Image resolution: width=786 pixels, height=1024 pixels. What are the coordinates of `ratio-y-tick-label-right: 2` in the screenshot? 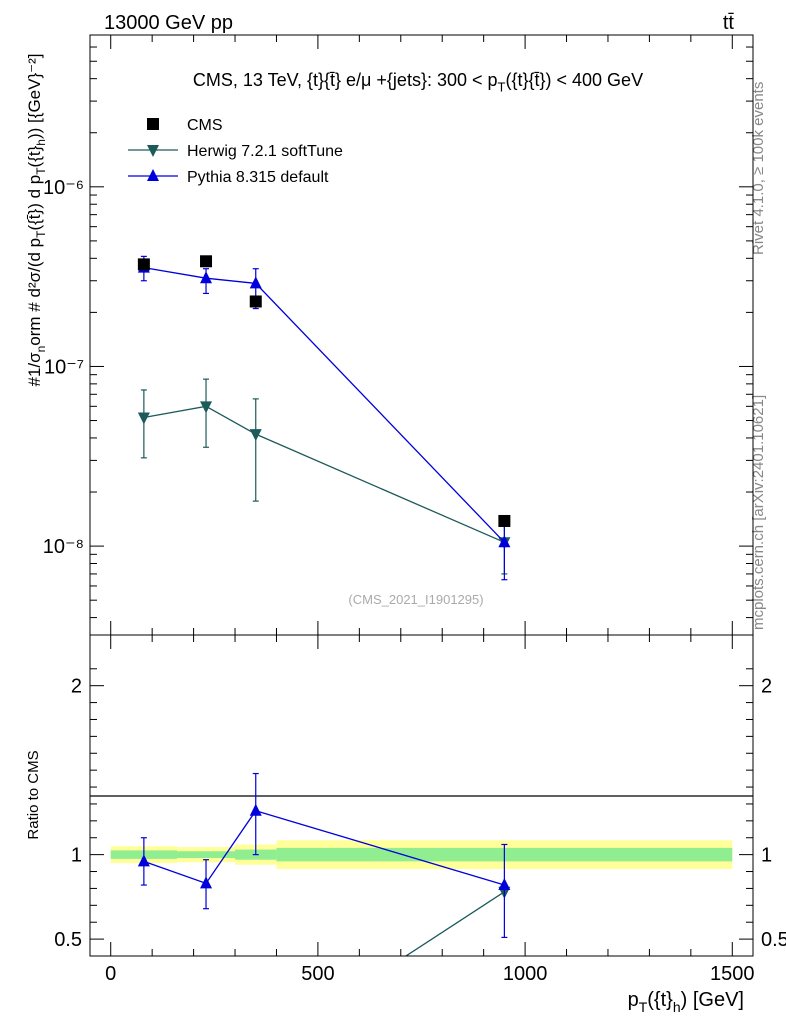 It's located at (766, 687).